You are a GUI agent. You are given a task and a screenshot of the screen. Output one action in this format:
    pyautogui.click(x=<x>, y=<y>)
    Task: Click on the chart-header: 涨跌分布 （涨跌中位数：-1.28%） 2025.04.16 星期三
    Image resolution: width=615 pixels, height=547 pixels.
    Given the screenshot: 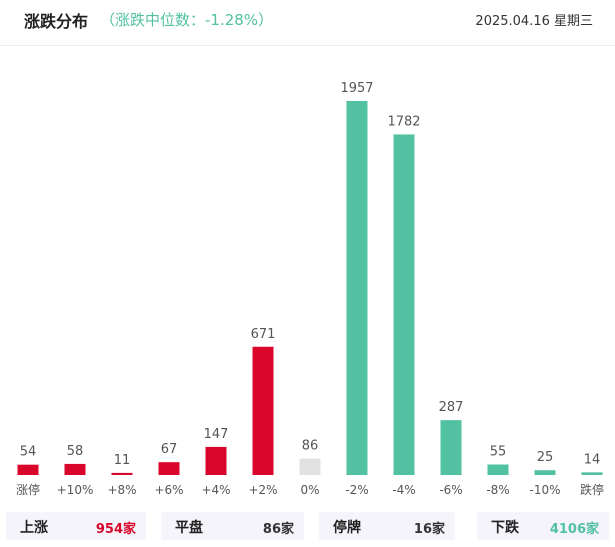 What is the action you would take?
    pyautogui.click(x=307, y=23)
    